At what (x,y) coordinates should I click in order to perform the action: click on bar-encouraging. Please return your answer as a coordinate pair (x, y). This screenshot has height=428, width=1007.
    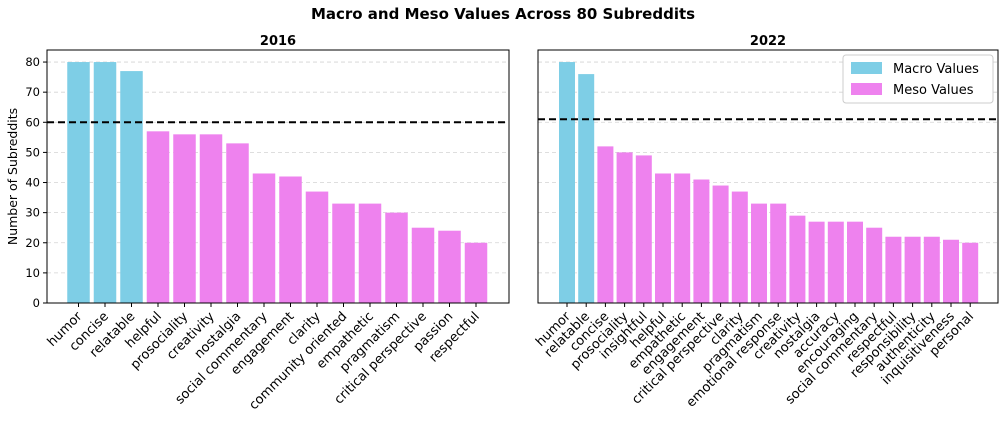
    Looking at the image, I should click on (855, 262).